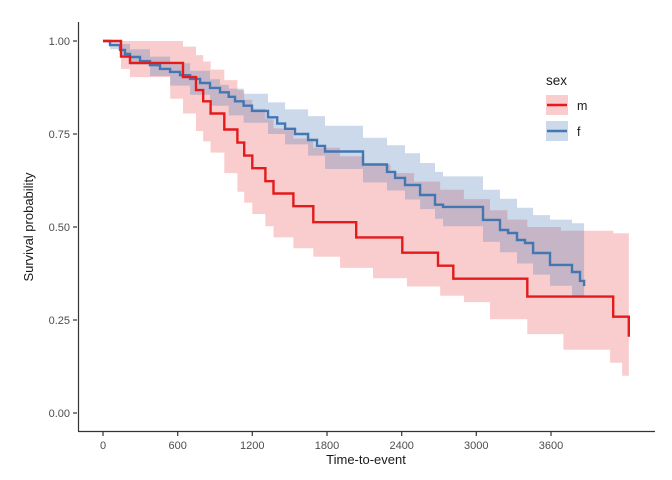  What do you see at coordinates (327, 446) in the screenshot?
I see `x-tick-label: 1800` at bounding box center [327, 446].